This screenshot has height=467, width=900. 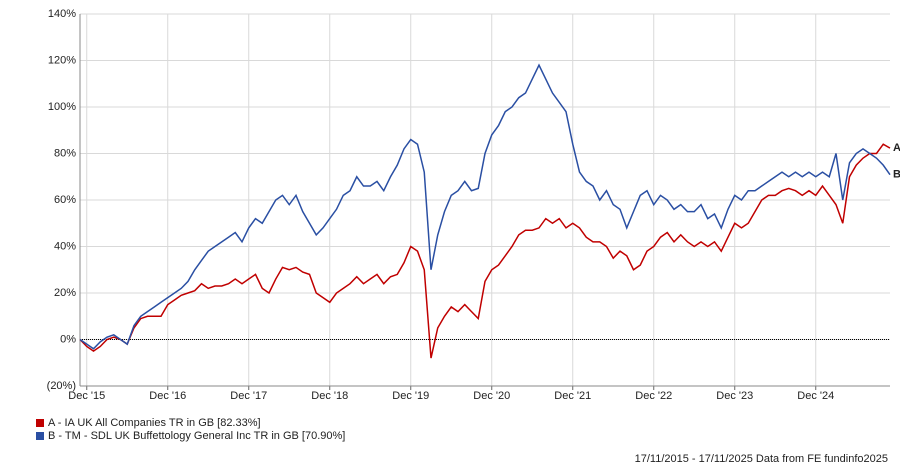 I want to click on y-tick-label: 0%, so click(x=68, y=339).